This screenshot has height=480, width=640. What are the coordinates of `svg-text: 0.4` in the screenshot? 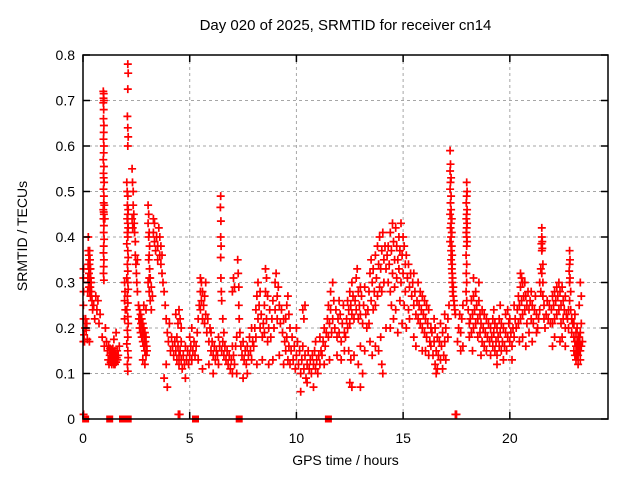 It's located at (66, 237).